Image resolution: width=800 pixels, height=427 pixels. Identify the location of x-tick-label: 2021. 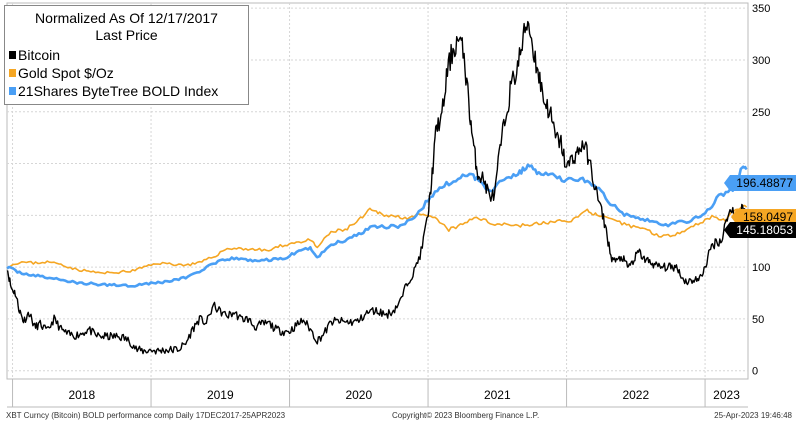
(497, 395).